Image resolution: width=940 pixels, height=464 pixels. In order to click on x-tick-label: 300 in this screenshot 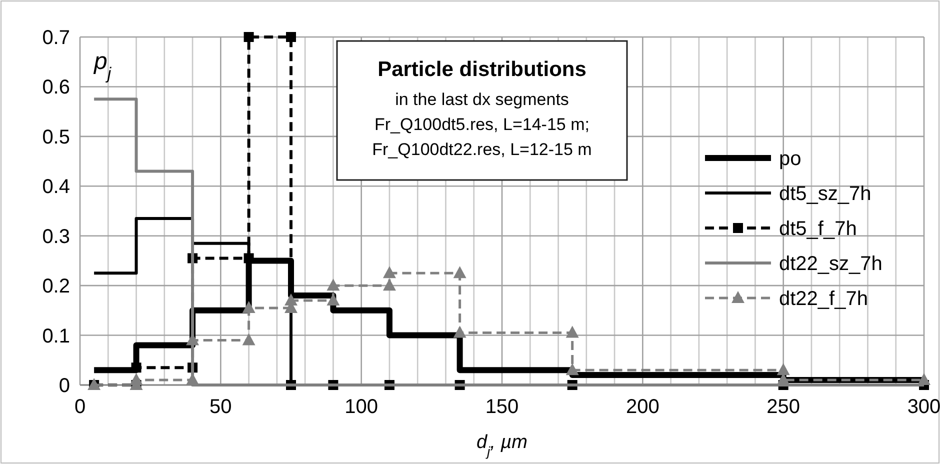, I will do `click(923, 407)`.